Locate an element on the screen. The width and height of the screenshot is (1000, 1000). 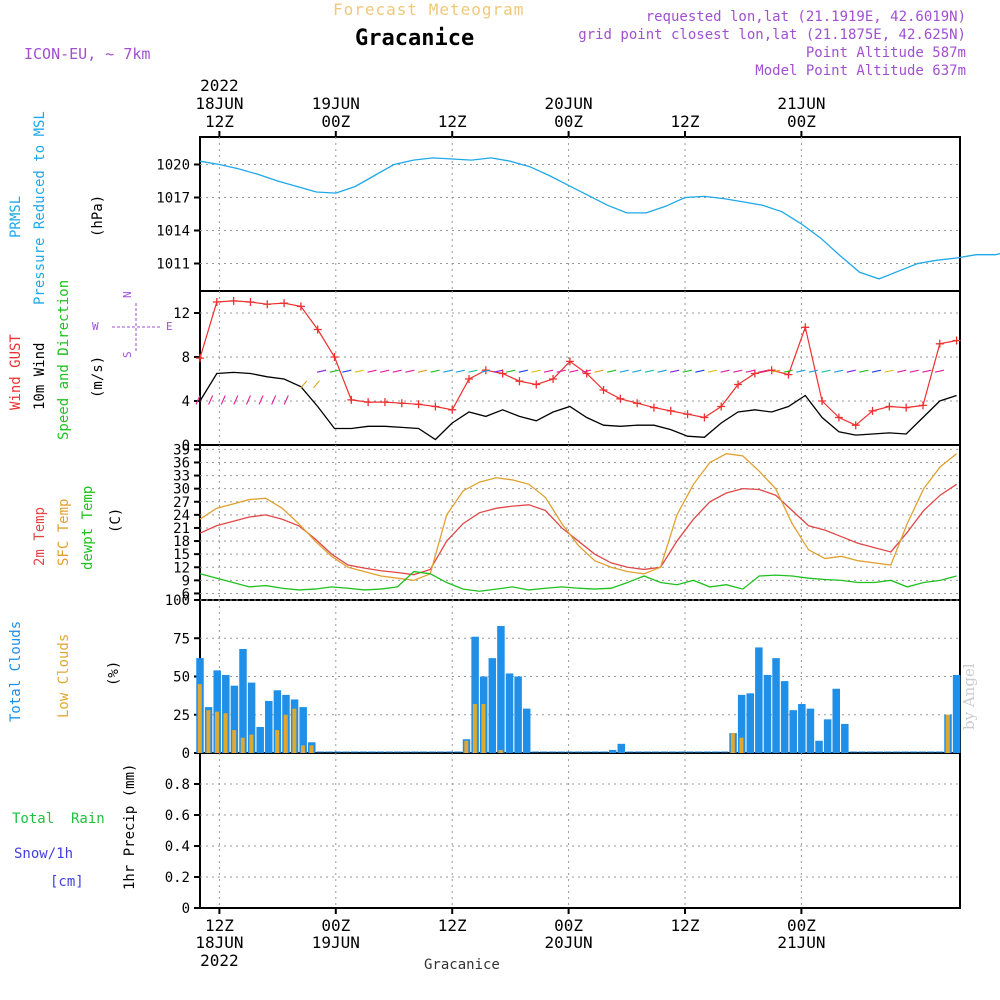
x-label-bottom: 2022 is located at coordinates (219, 960).